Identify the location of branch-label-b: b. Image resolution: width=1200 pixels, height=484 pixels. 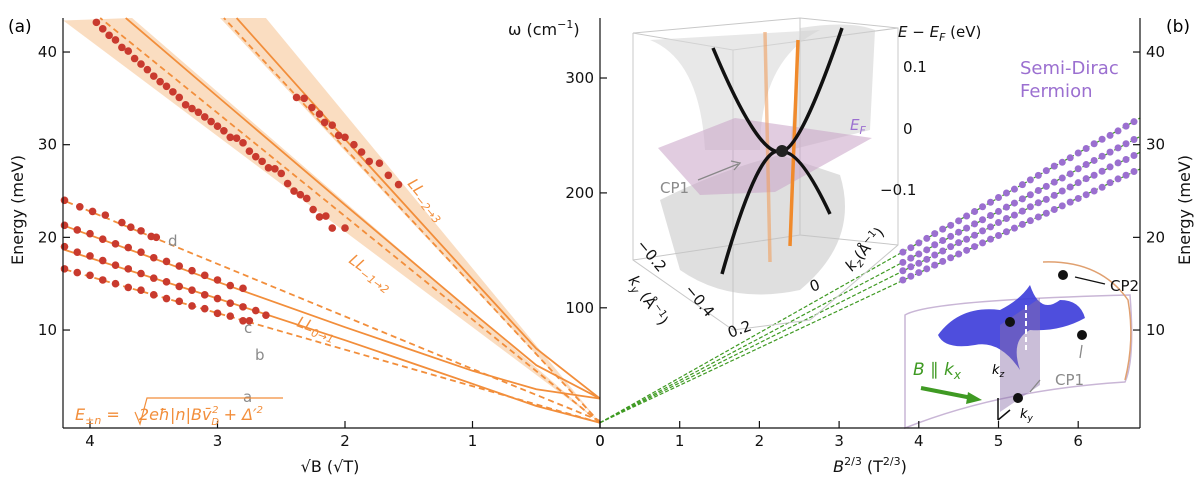
(260, 355).